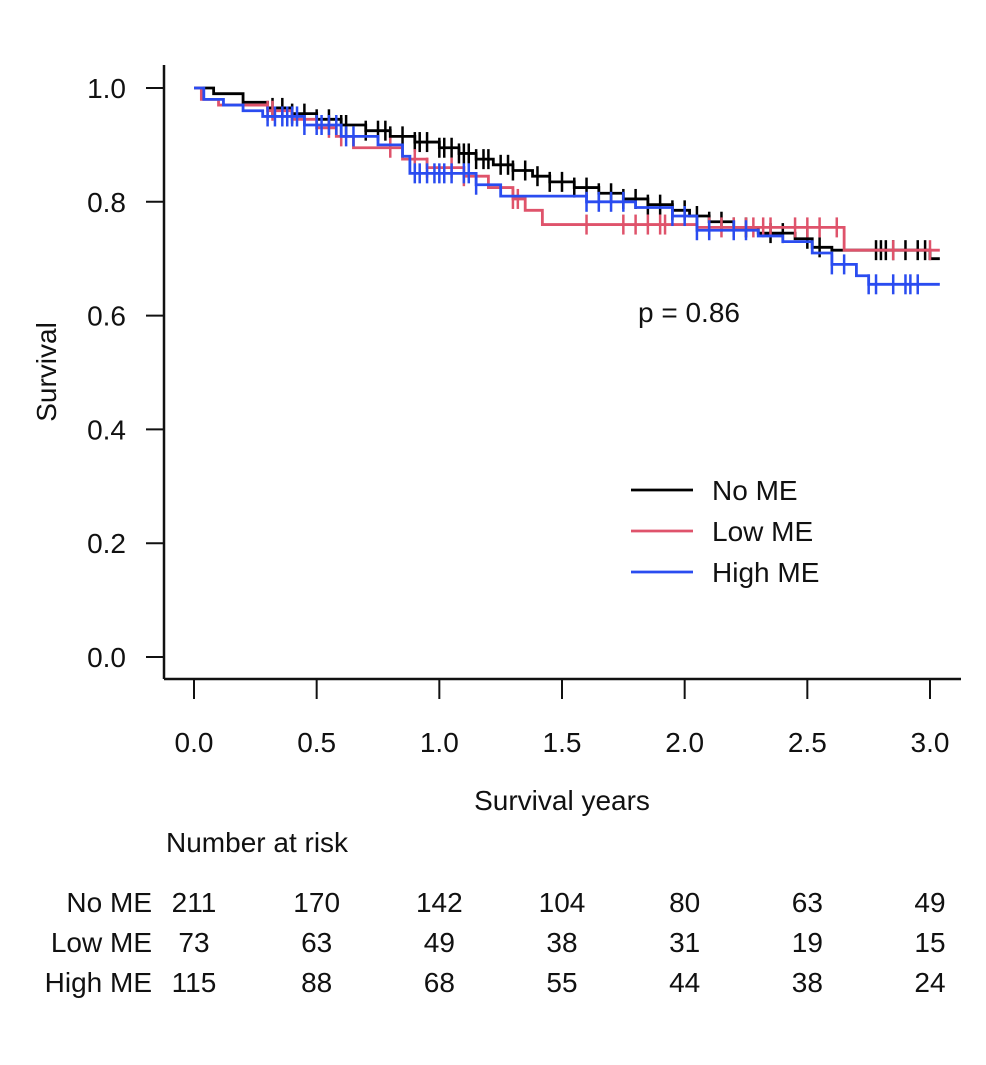  What do you see at coordinates (689, 312) in the screenshot?
I see `p-value-annotation: p = 0.86` at bounding box center [689, 312].